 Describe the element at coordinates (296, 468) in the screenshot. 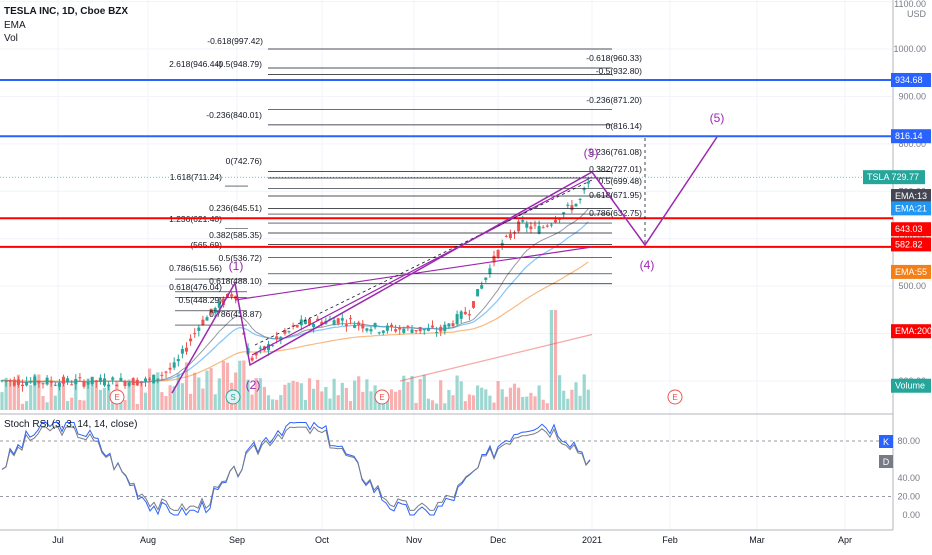

I see `stoch-k-line` at that location.